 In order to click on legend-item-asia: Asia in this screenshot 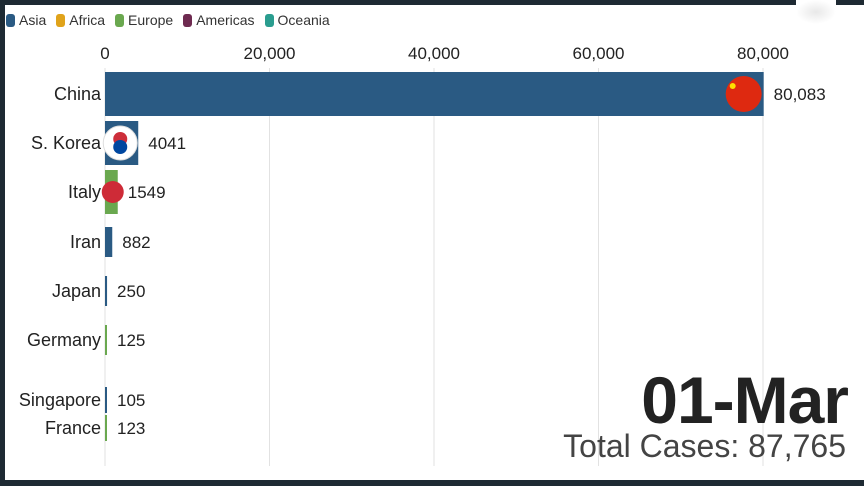, I will do `click(26, 20)`.